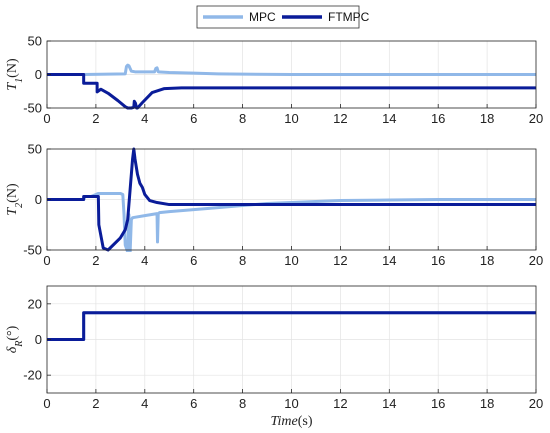 Image resolution: width=550 pixels, height=433 pixels. What do you see at coordinates (12, 211) in the screenshot?
I see `panel-t2-ylabel-main: T` at bounding box center [12, 211].